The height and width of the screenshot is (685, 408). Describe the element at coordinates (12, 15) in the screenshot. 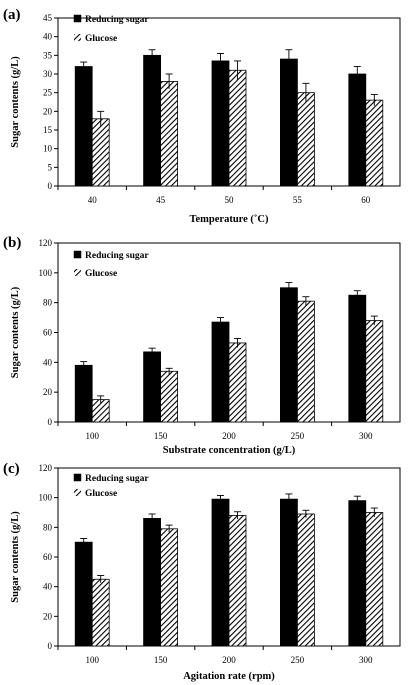

I see `panel-label: (a)` at that location.